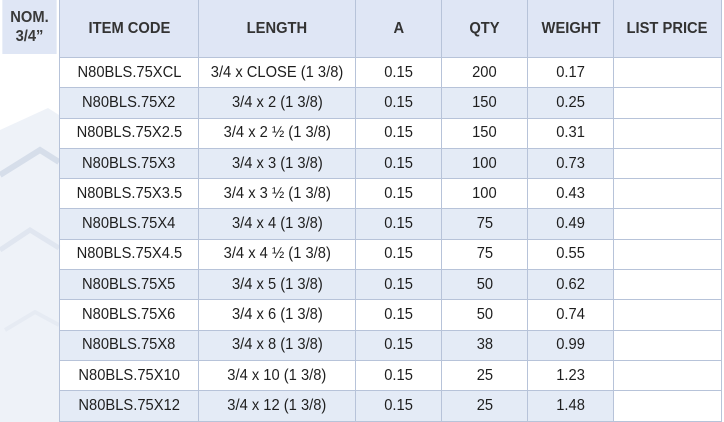 The height and width of the screenshot is (422, 724). I want to click on length-cell: 3/4 x 12 (1 3/8), so click(277, 406).